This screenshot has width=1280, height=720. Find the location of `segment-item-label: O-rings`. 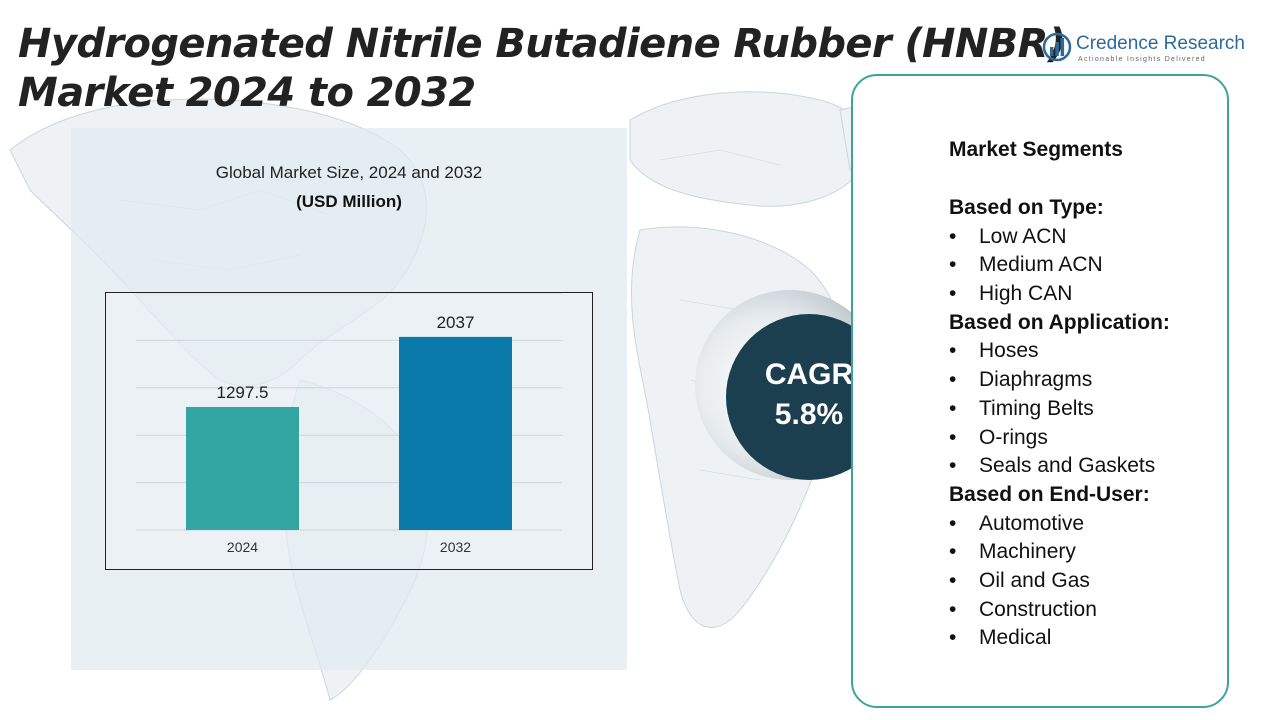

segment-item-label: O-rings is located at coordinates (1013, 437).